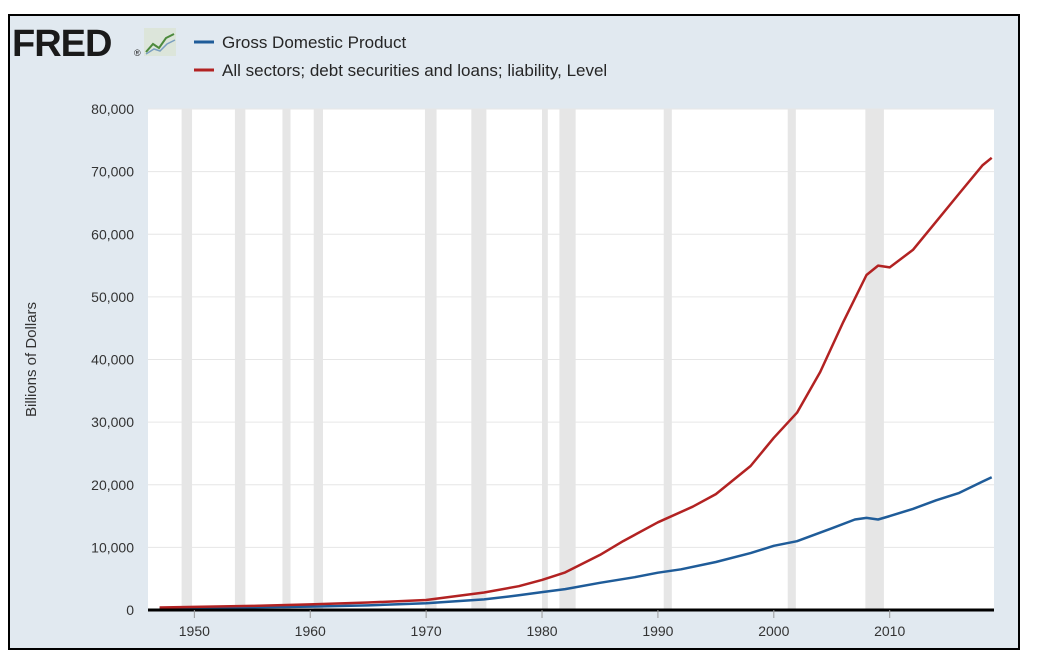  What do you see at coordinates (137, 53) in the screenshot?
I see `registered-mark: ®` at bounding box center [137, 53].